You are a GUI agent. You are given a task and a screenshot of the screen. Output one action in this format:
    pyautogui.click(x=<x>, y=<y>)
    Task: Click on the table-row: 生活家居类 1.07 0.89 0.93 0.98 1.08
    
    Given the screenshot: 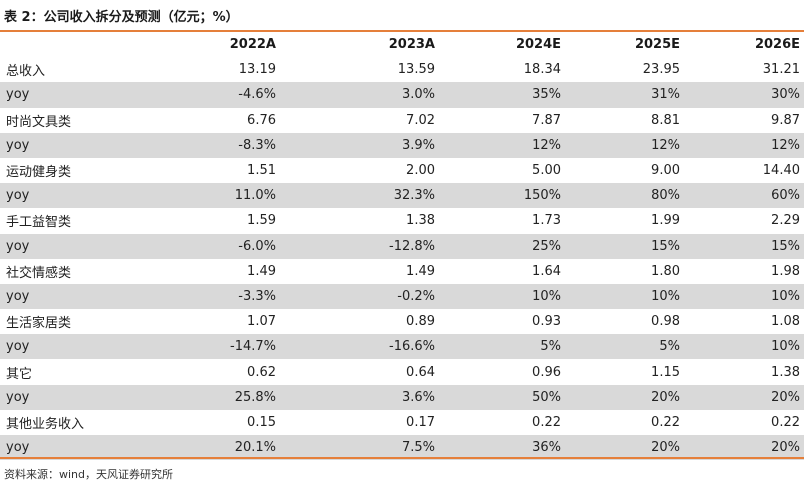 What is the action you would take?
    pyautogui.click(x=402, y=321)
    